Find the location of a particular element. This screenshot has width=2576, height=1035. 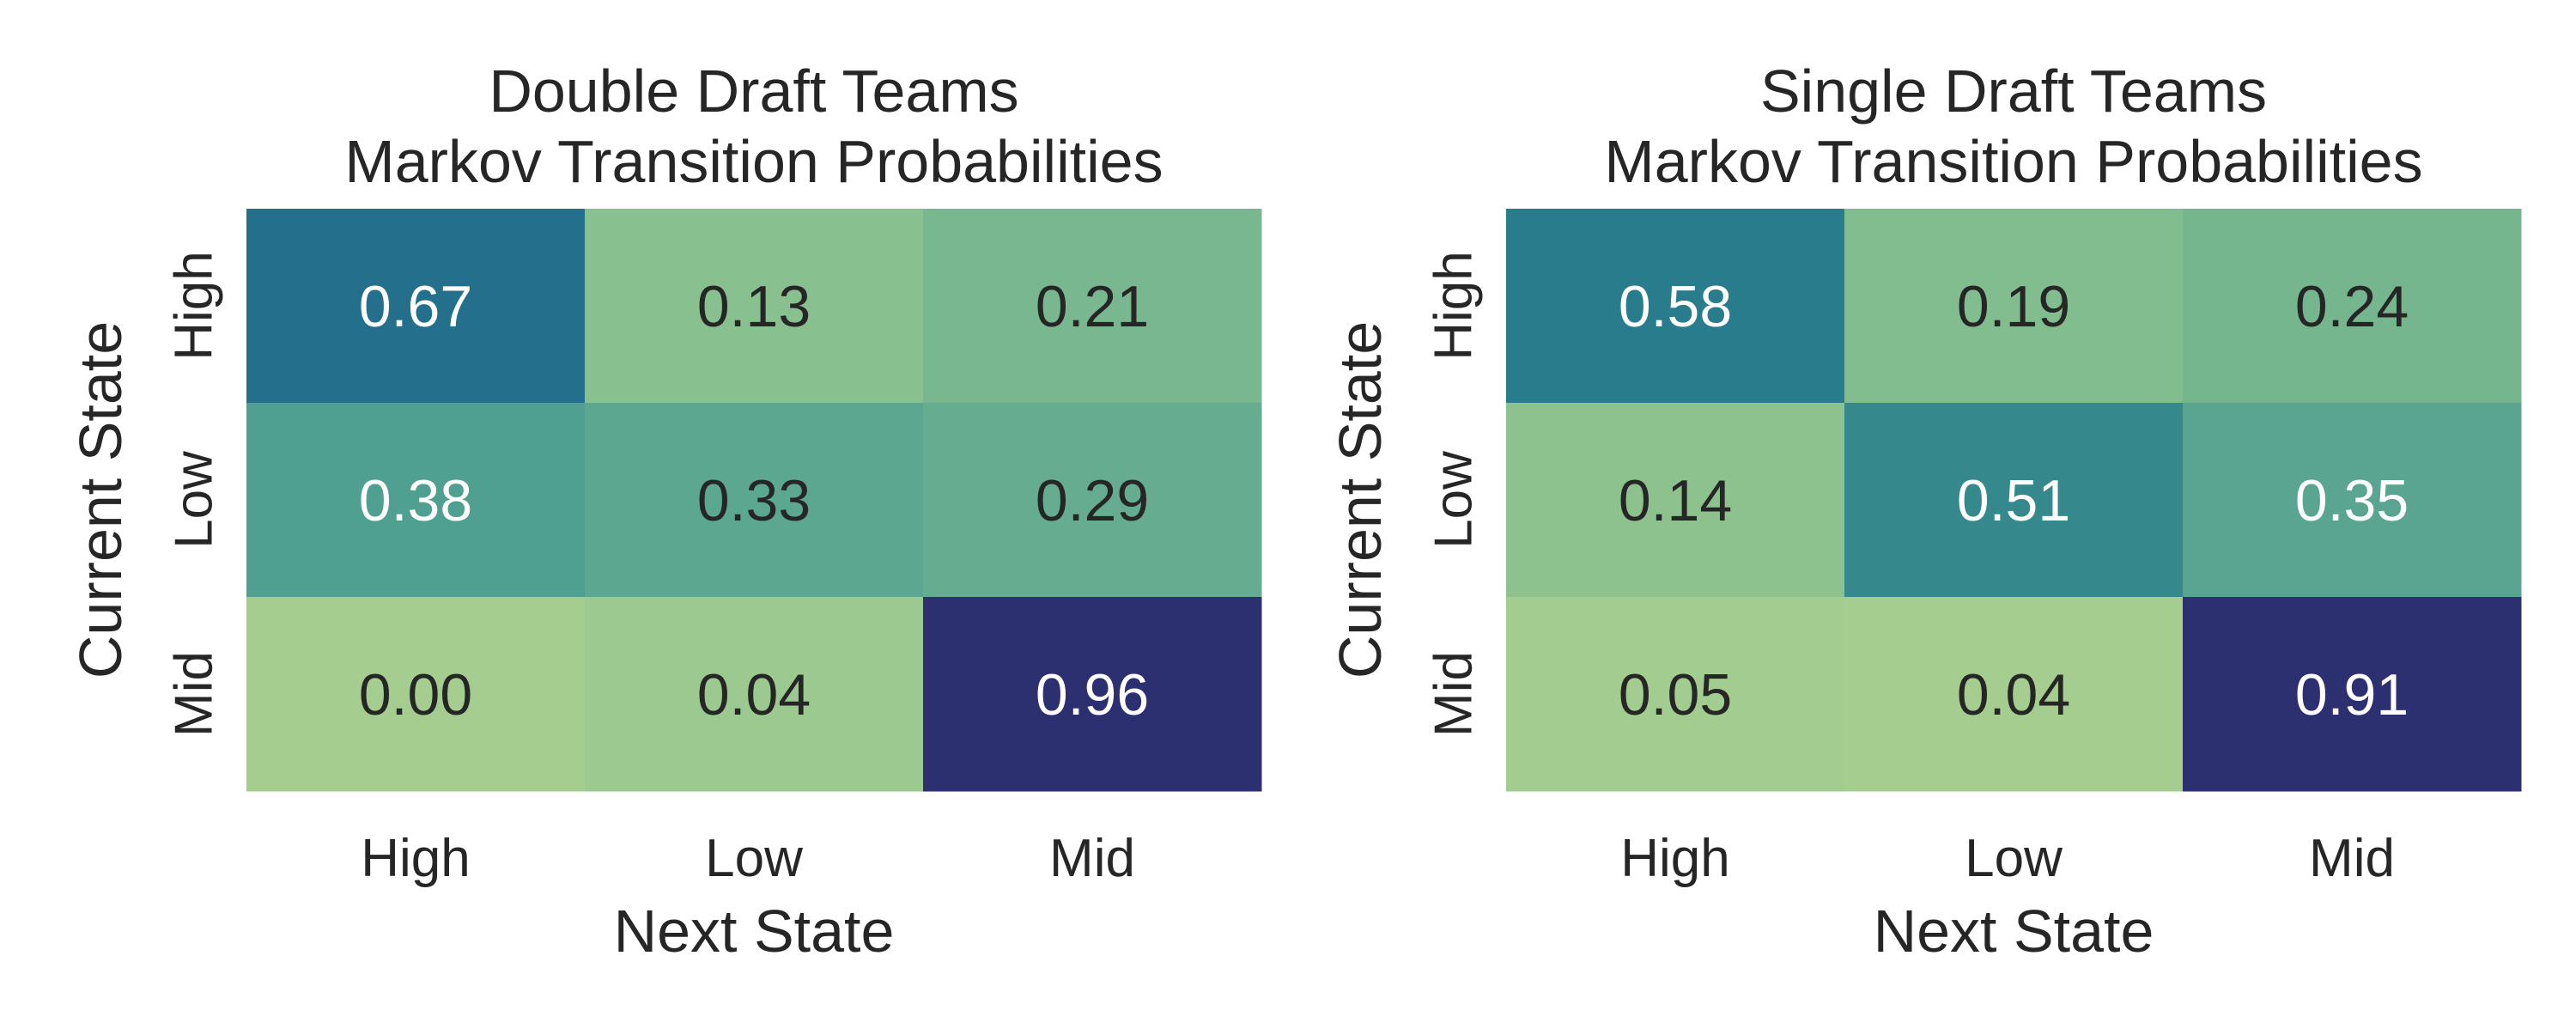

cell-value-label: 0.96 is located at coordinates (1092, 695).